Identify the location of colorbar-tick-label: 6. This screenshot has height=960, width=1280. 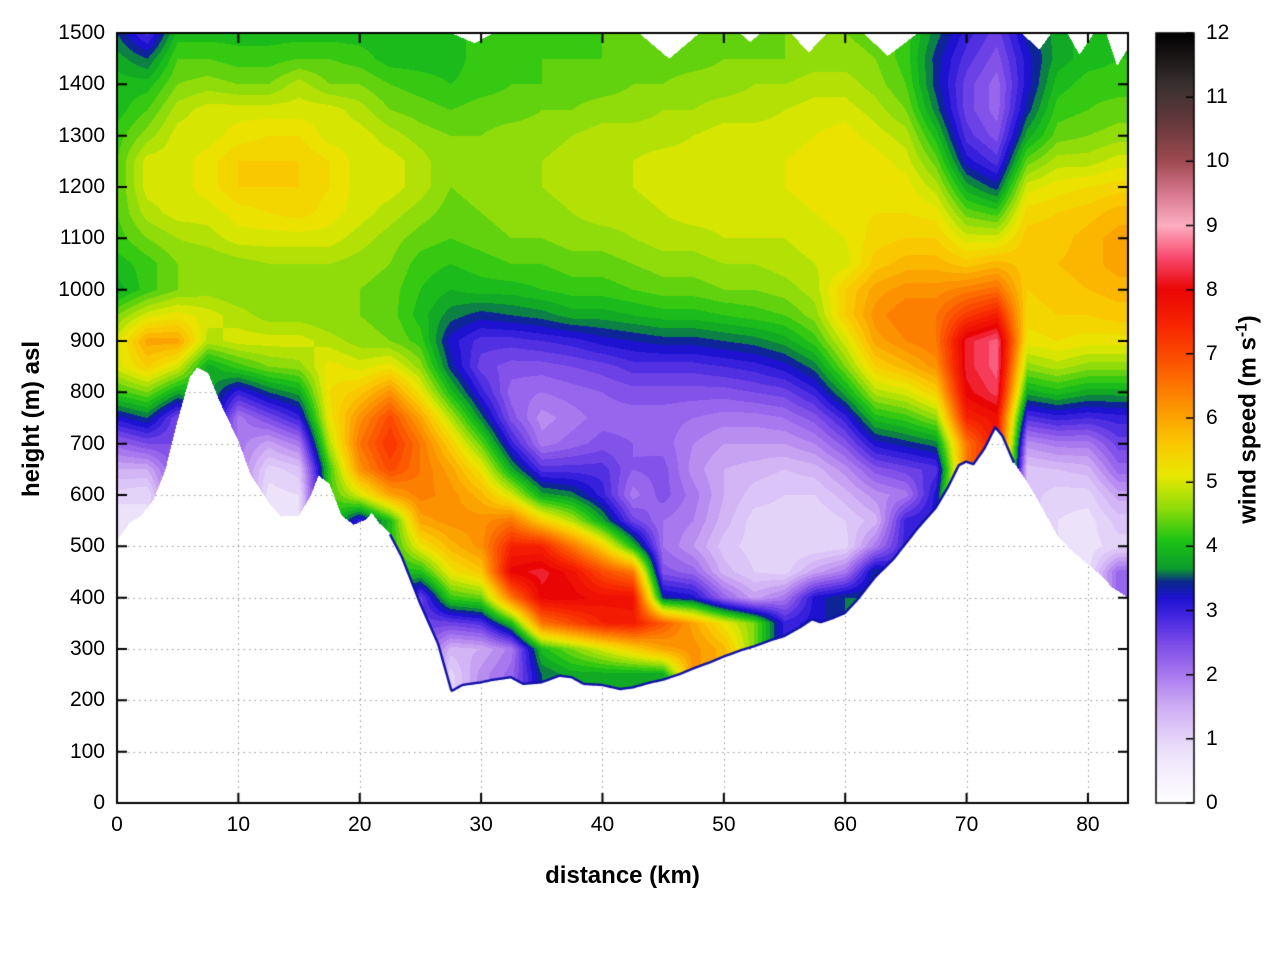
(1212, 417).